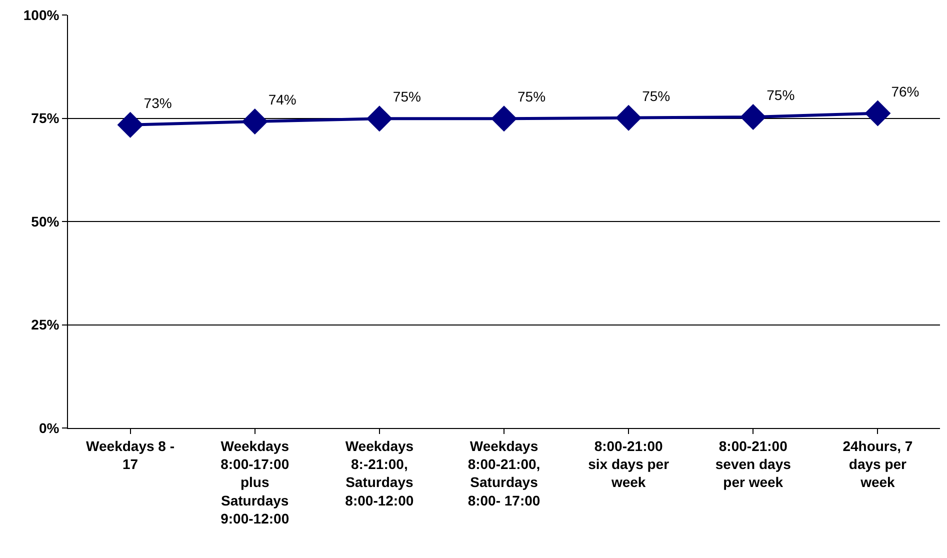 Image resolution: width=947 pixels, height=558 pixels. Describe the element at coordinates (45, 324) in the screenshot. I see `y-tick-label: 25%` at that location.